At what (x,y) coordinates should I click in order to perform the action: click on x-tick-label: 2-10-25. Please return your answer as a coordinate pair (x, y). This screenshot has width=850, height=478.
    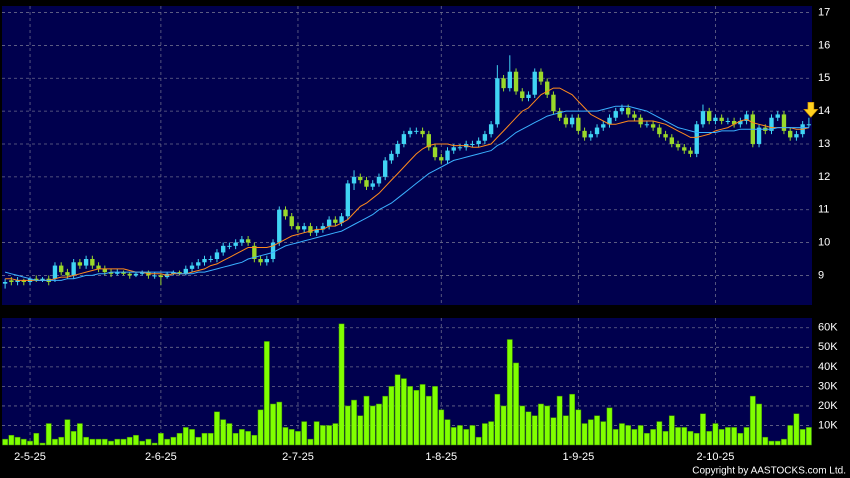
    Looking at the image, I should click on (715, 457).